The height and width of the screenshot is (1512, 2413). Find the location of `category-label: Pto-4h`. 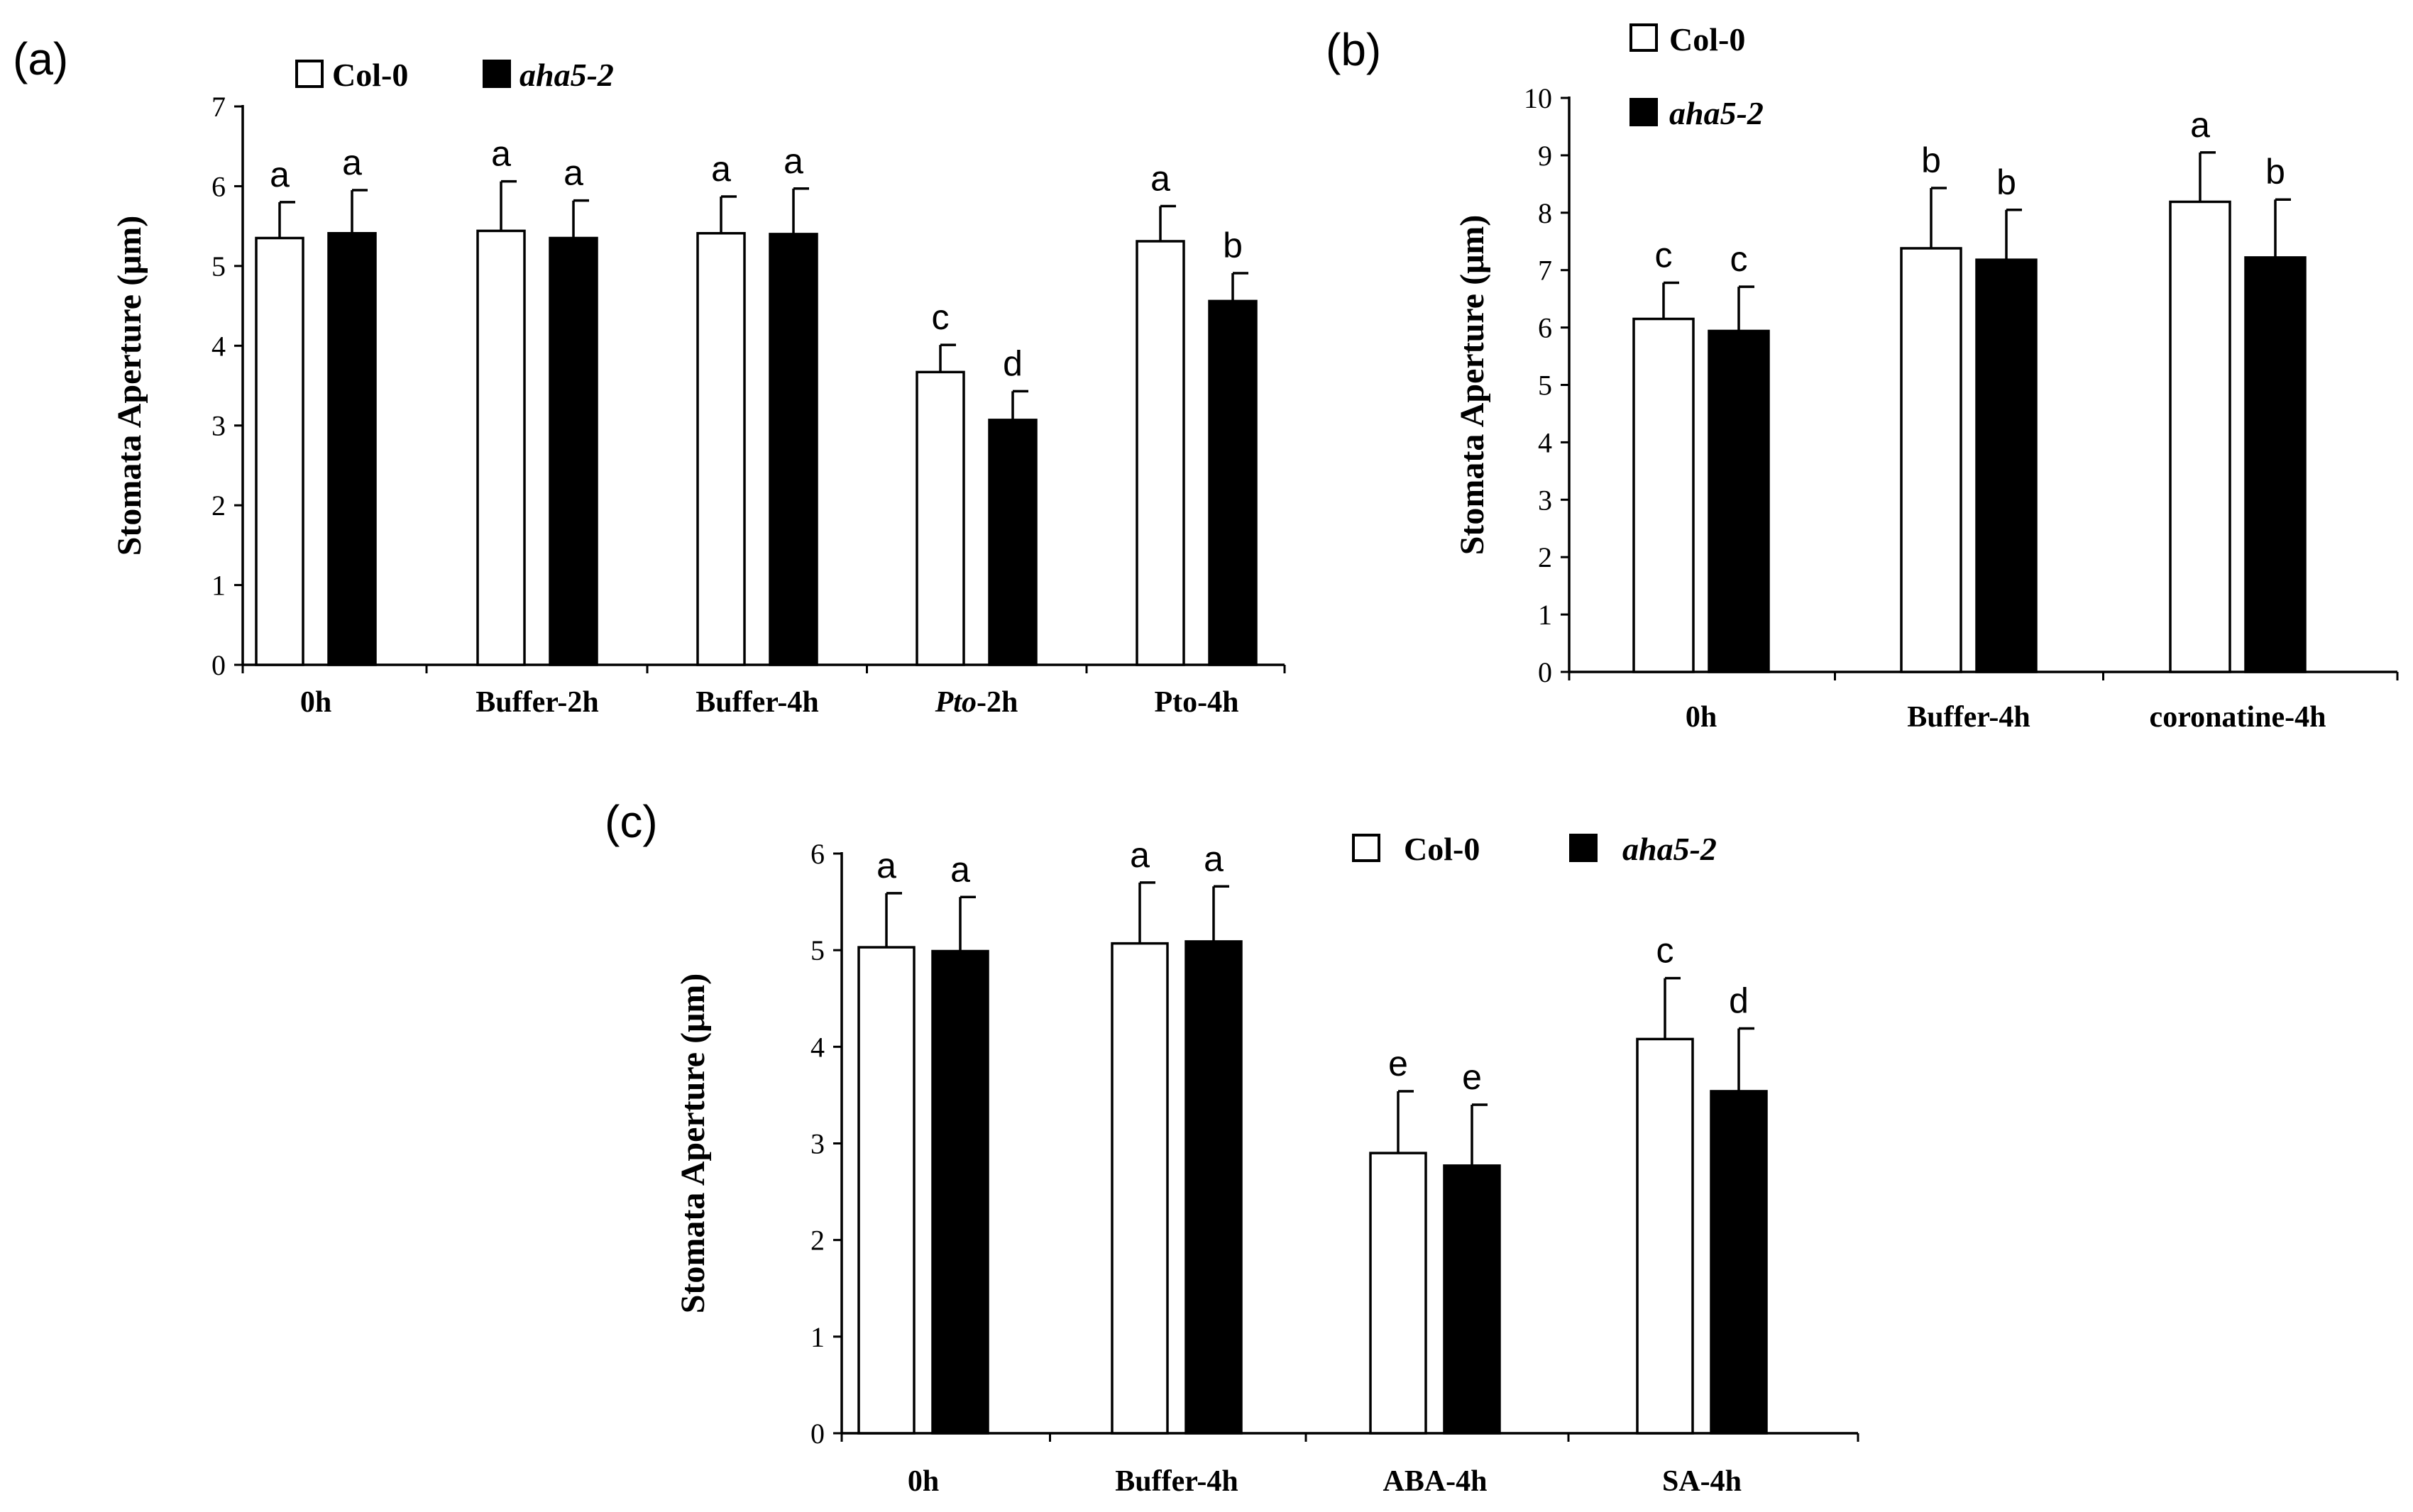

category-label: Pto-4h is located at coordinates (1197, 703).